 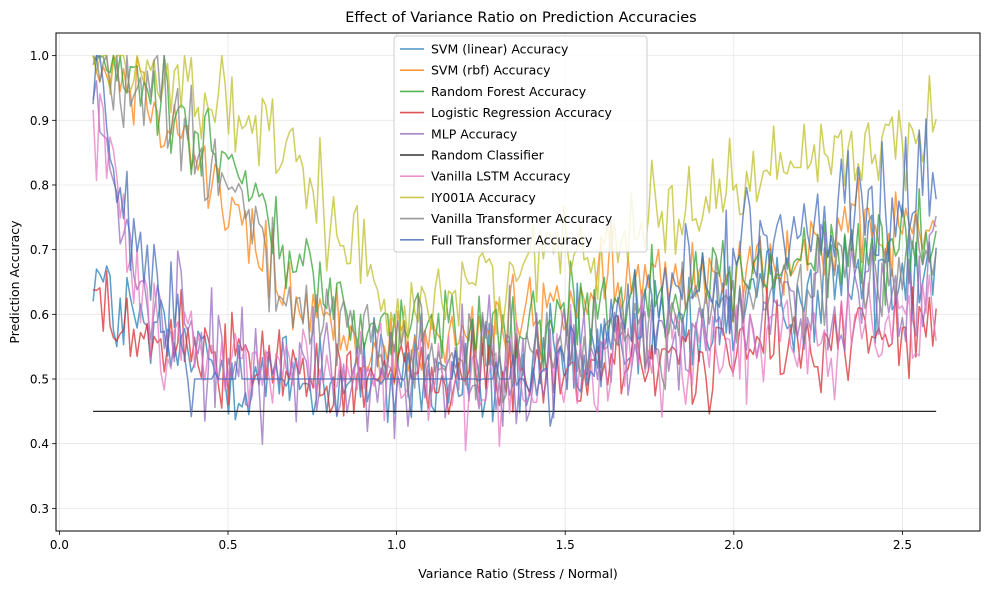 I want to click on legend-label: Full Transformer Accuracy, so click(x=512, y=239).